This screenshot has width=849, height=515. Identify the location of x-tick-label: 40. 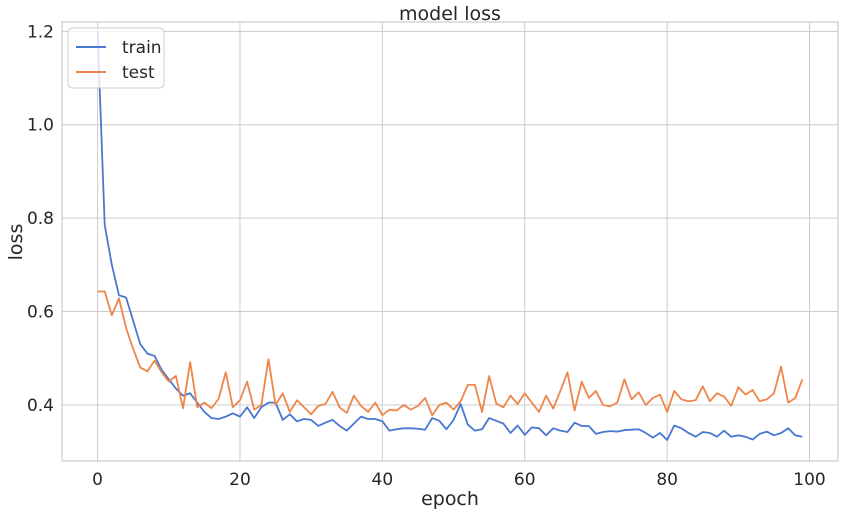
(383, 480).